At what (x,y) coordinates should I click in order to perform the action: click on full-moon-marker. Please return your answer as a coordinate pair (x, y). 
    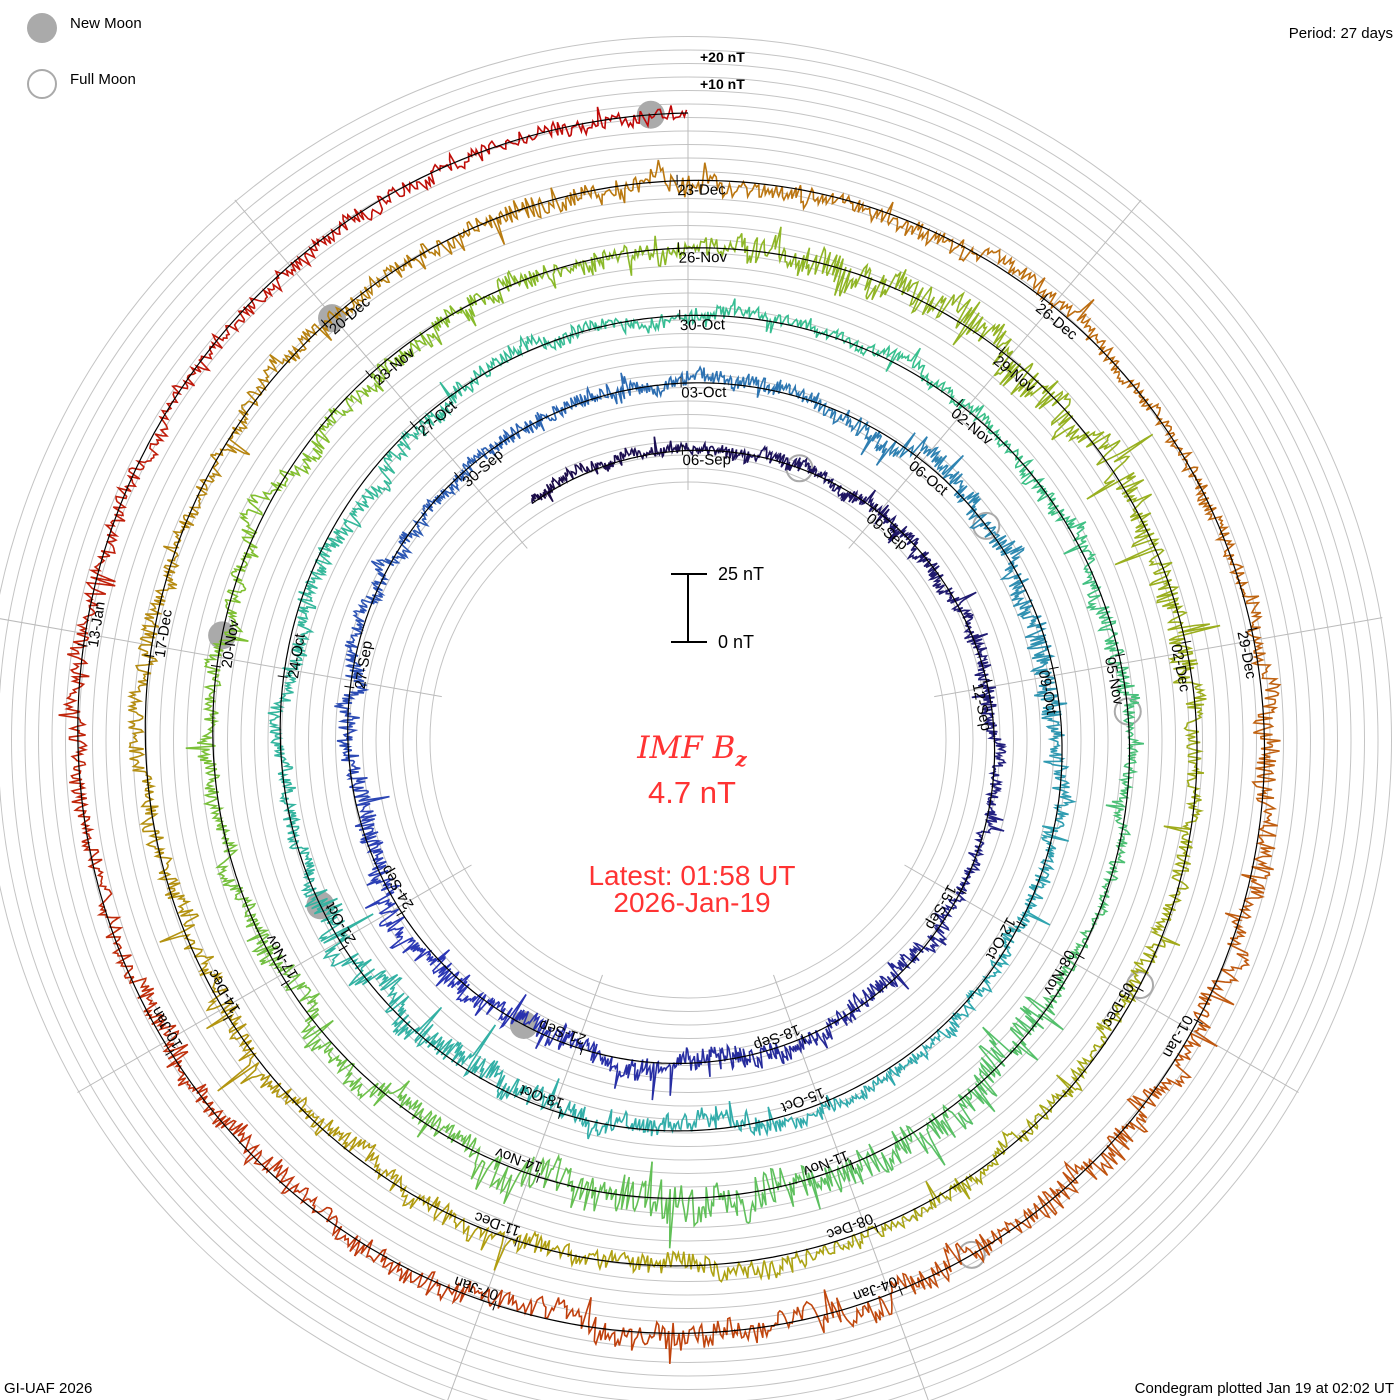
    Looking at the image, I should click on (1127, 711).